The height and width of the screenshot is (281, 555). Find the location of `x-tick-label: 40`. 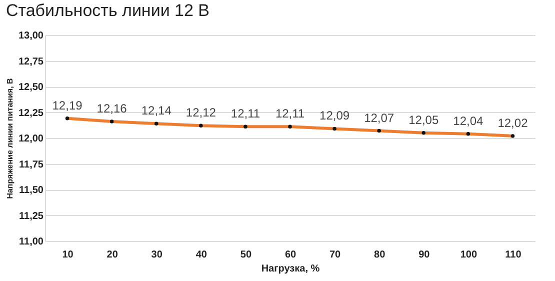

x-tick-label: 40 is located at coordinates (202, 255).